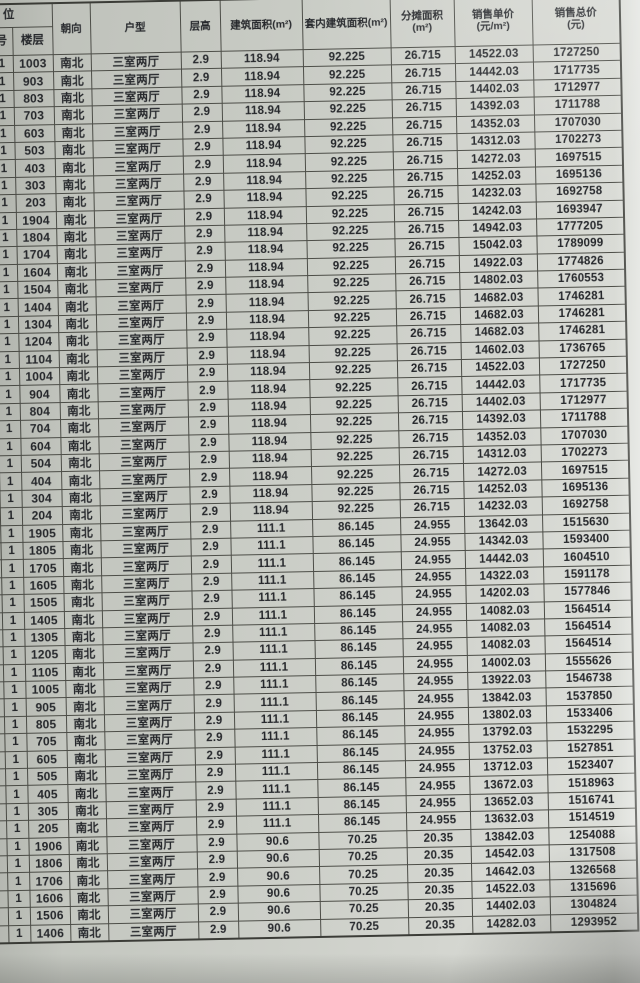 The image size is (640, 983). I want to click on cell-unit-price: 14602.03, so click(499, 350).